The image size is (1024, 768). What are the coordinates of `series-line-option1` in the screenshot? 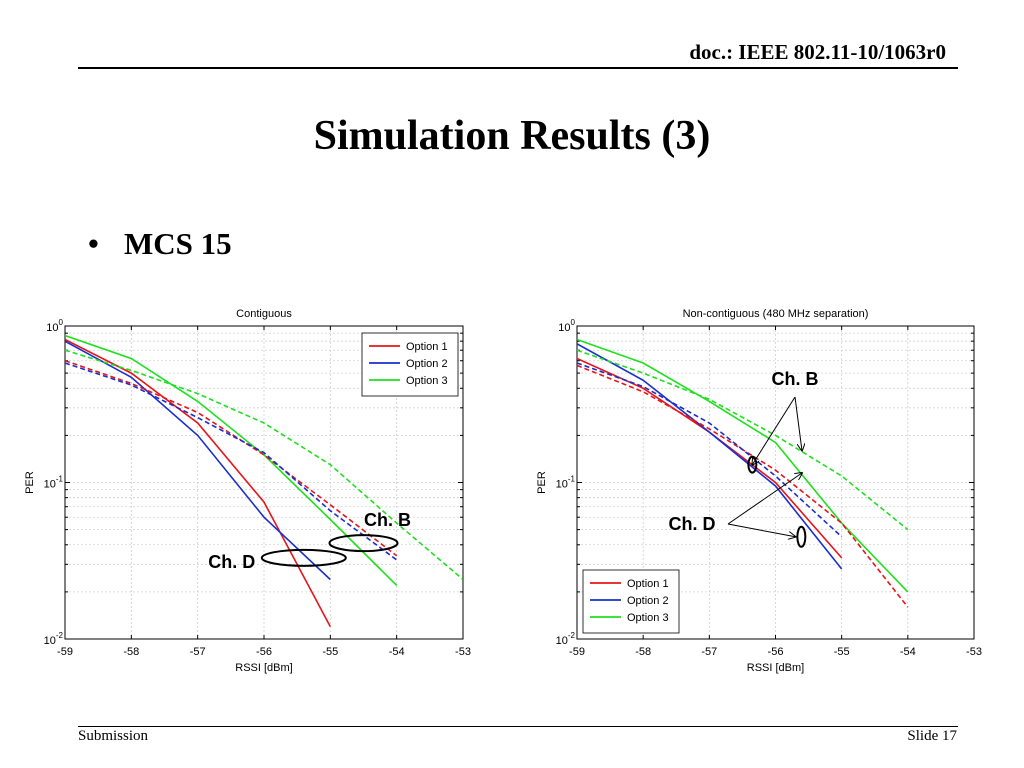 It's located at (198, 482).